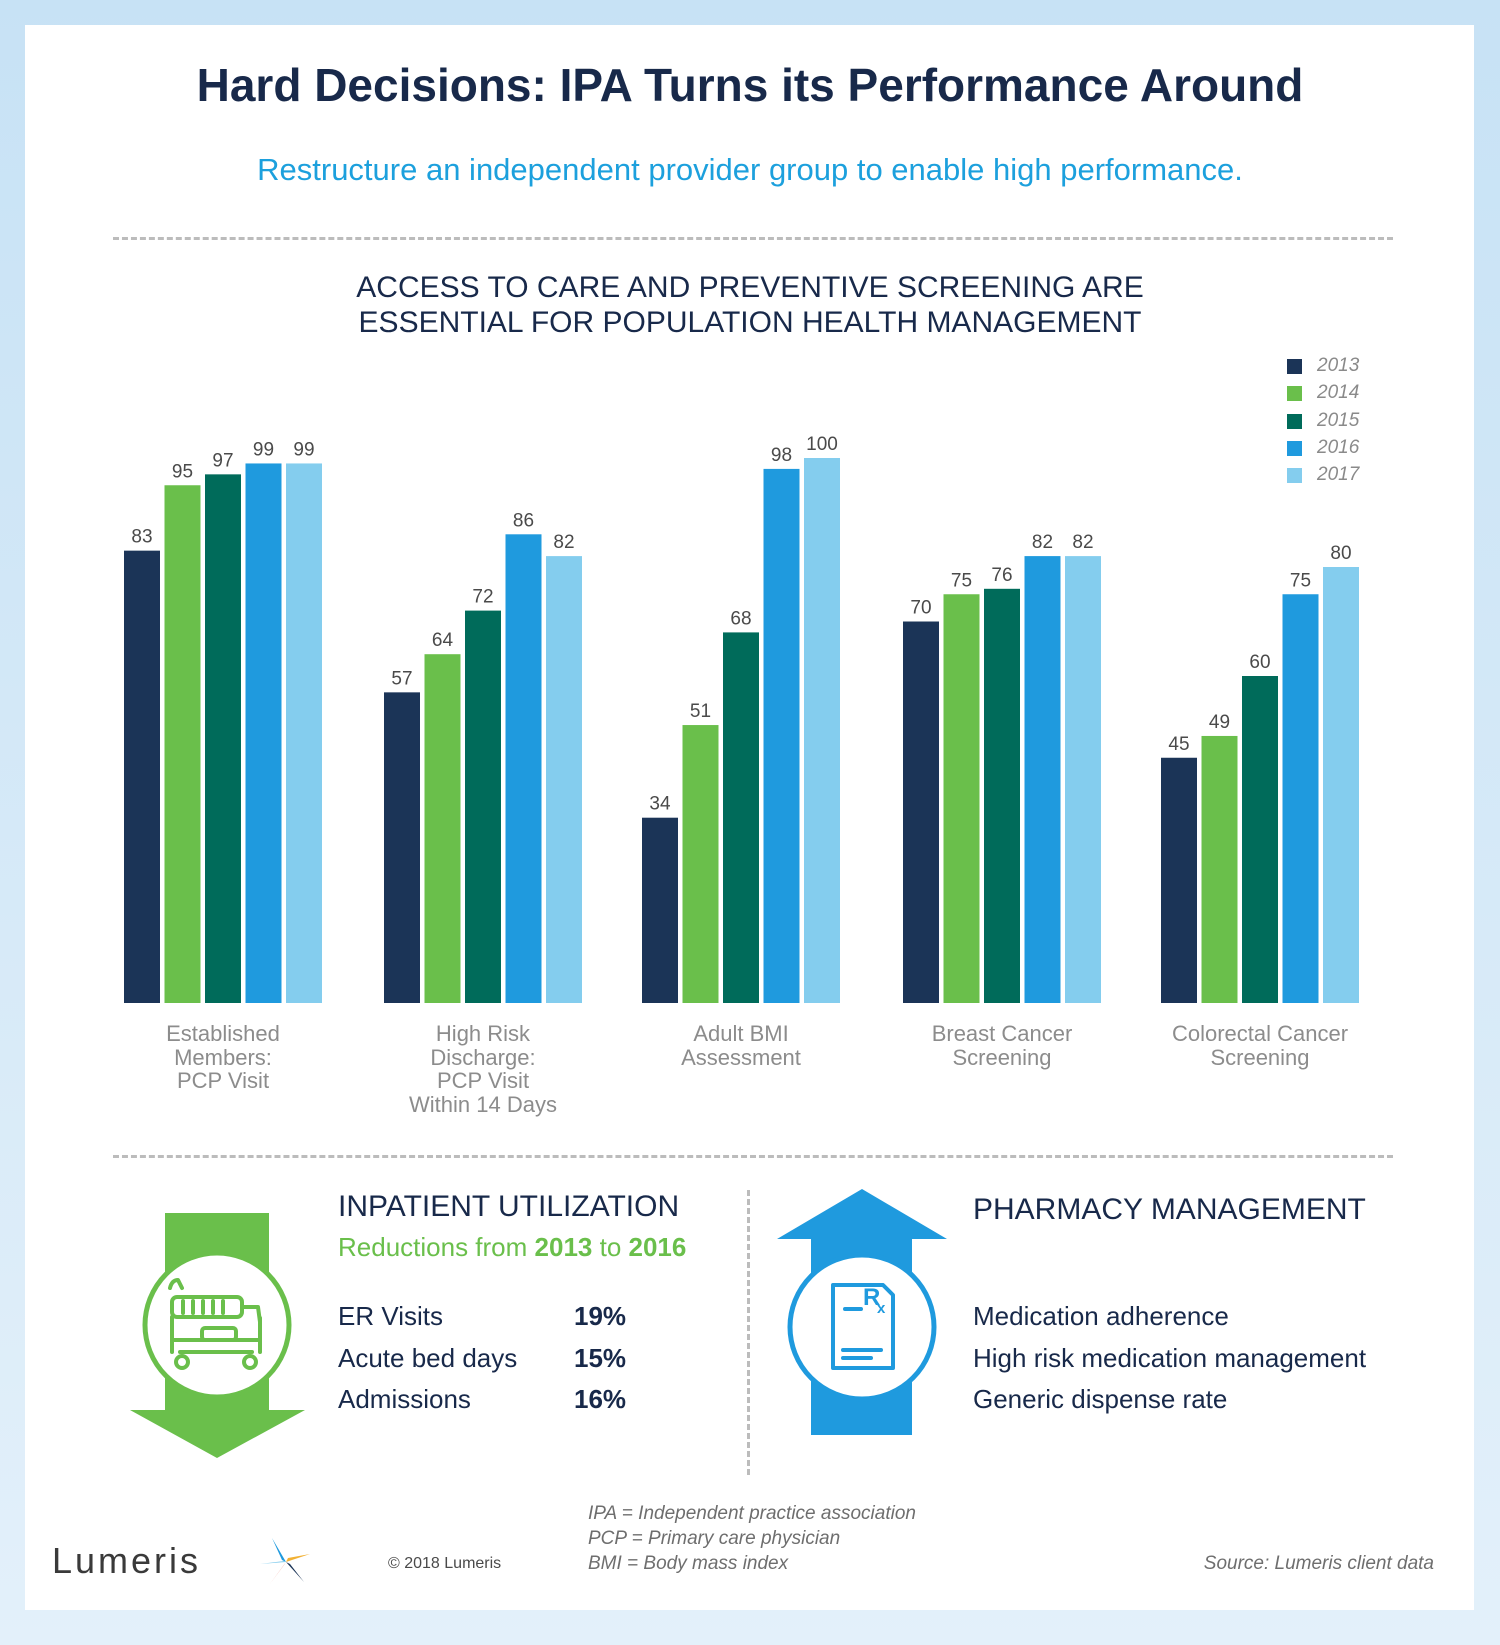  What do you see at coordinates (483, 1104) in the screenshot?
I see `category-label-1-line-3: Within 14 Days` at bounding box center [483, 1104].